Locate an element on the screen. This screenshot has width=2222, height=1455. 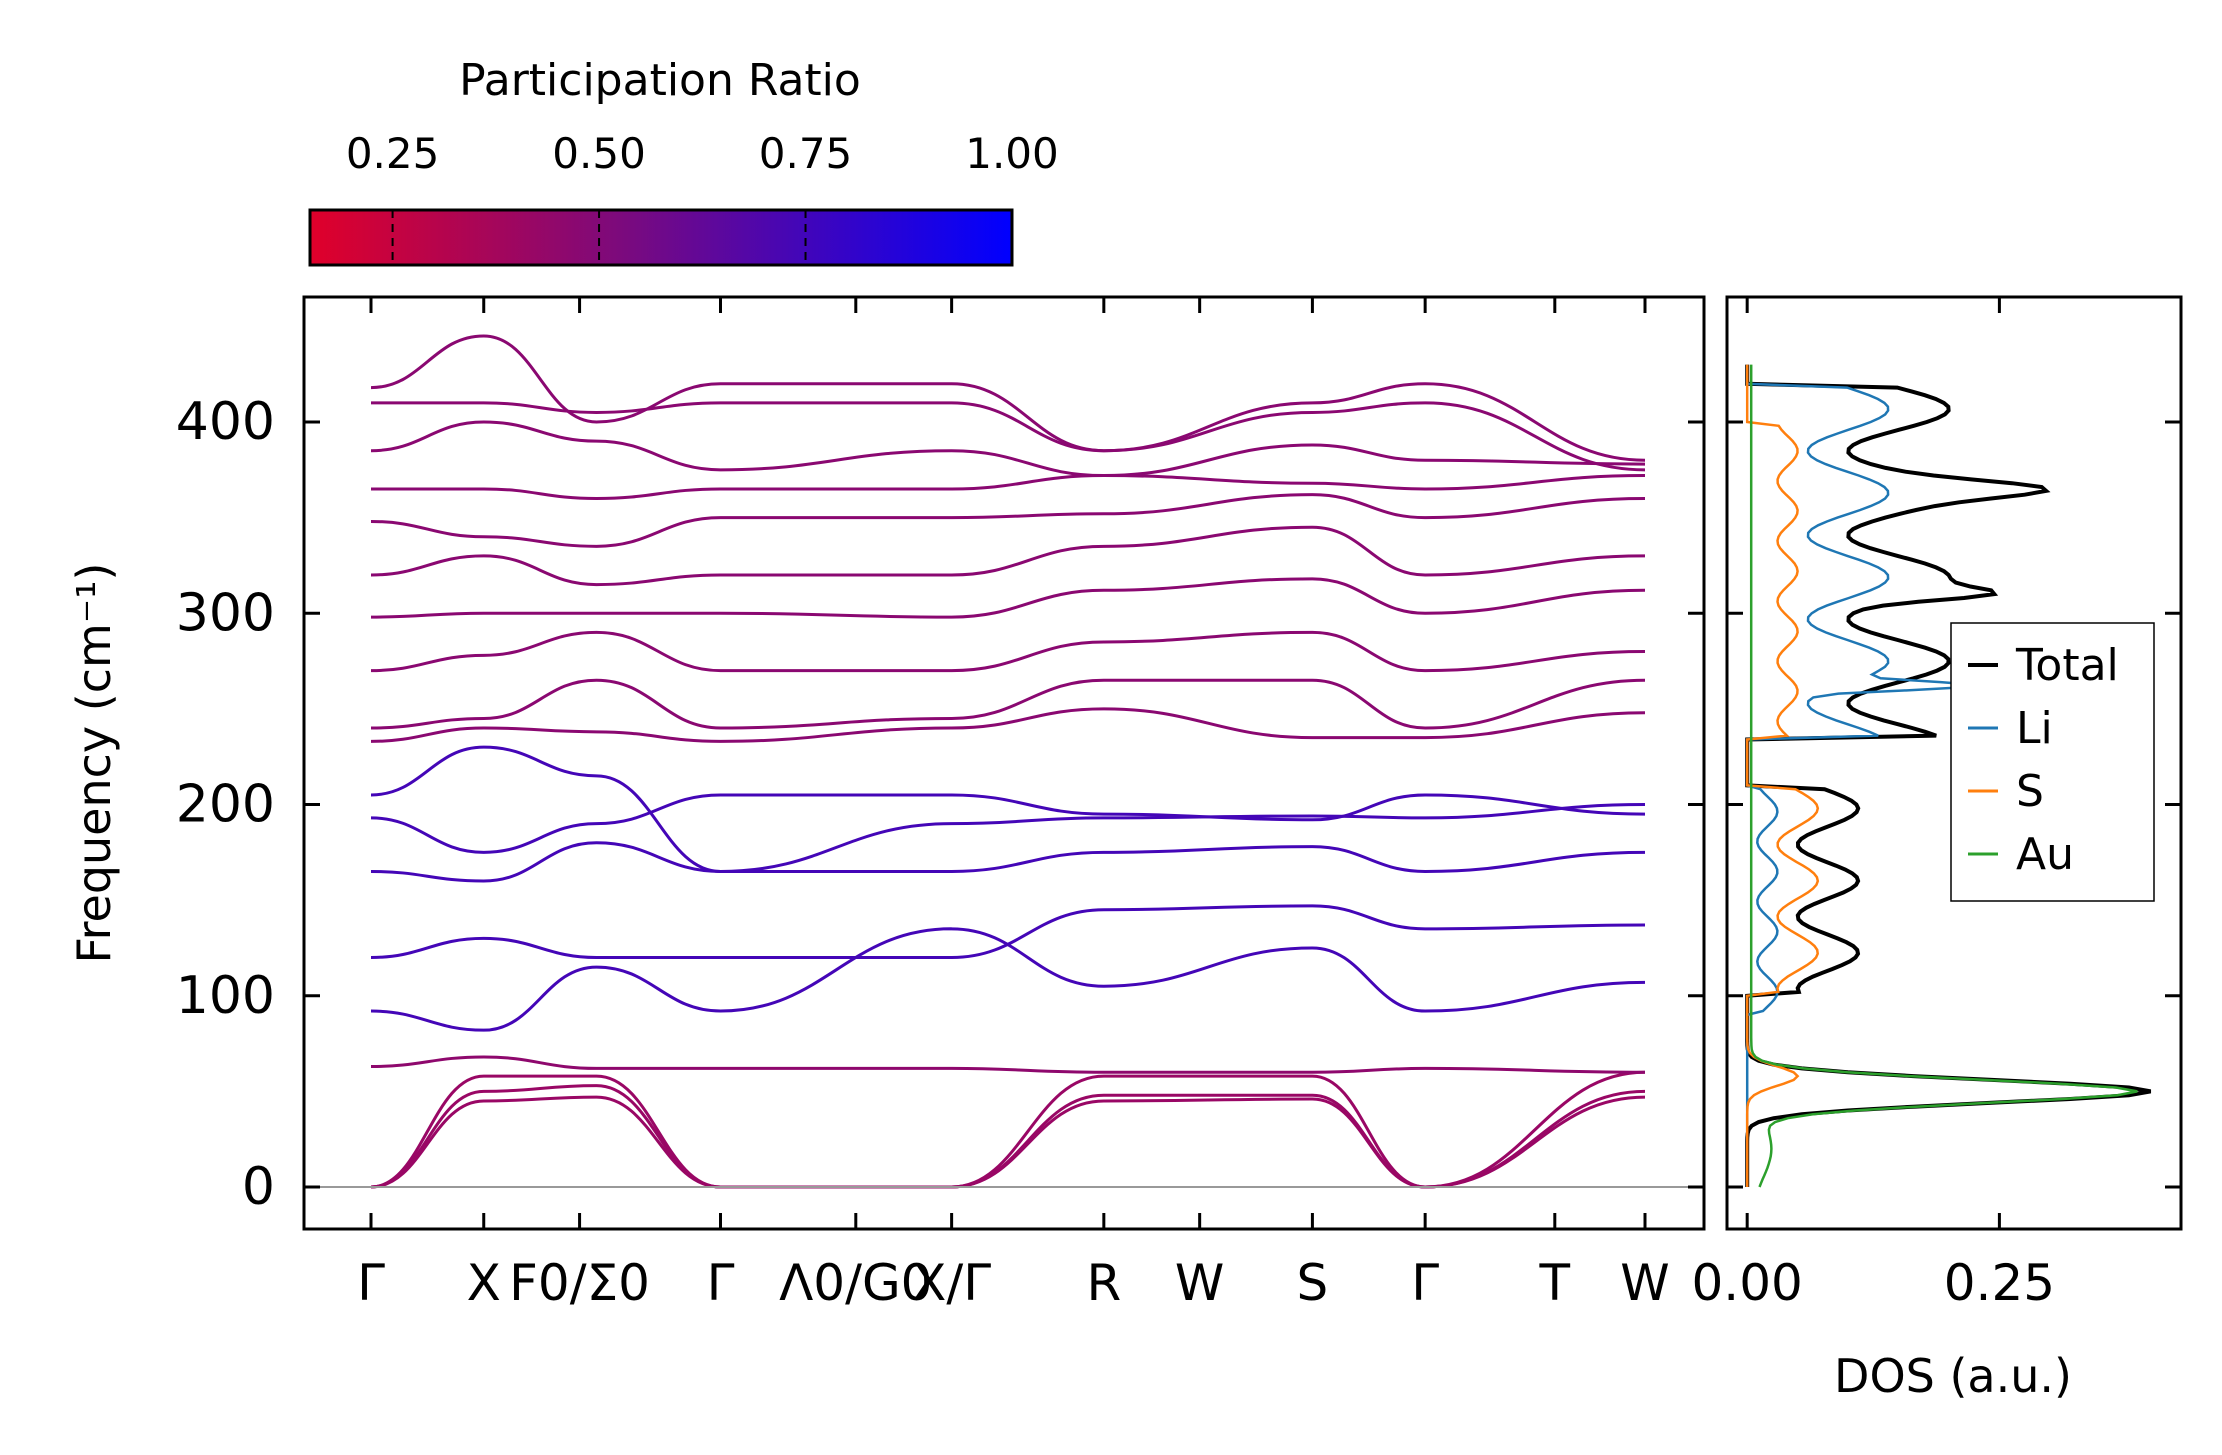
colorbar-tick-label: 0.25 is located at coordinates (393, 153).